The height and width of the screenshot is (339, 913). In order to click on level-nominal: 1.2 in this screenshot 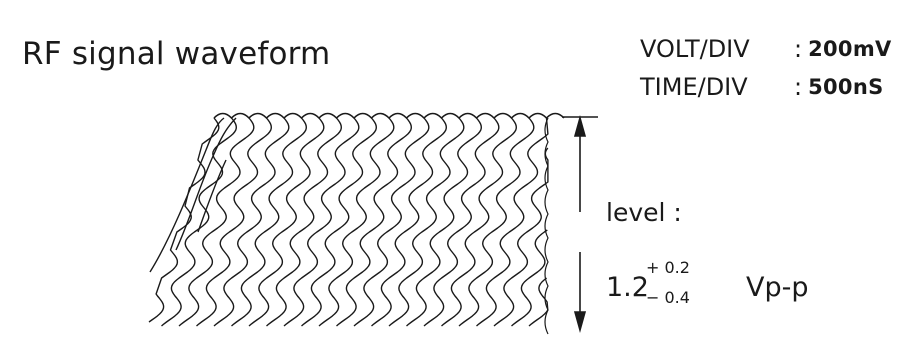, I will do `click(627, 287)`.